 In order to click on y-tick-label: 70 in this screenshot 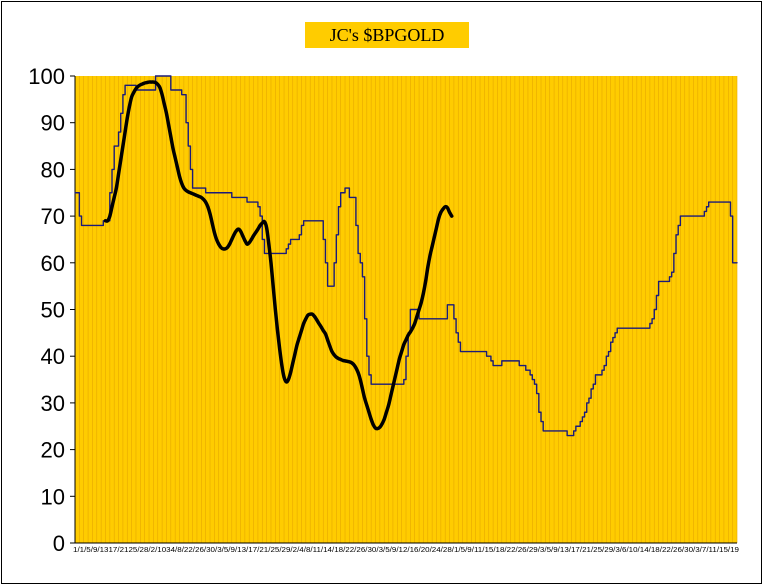, I will do `click(53, 216)`.